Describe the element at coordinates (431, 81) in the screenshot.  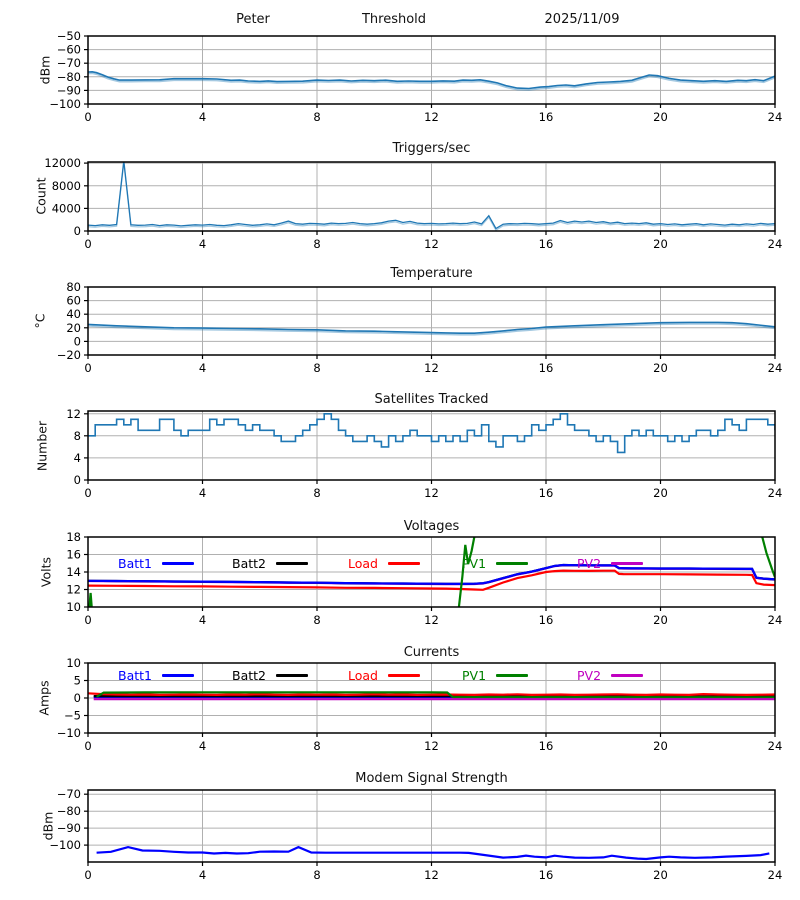
I see `series-shadow-signal` at that location.